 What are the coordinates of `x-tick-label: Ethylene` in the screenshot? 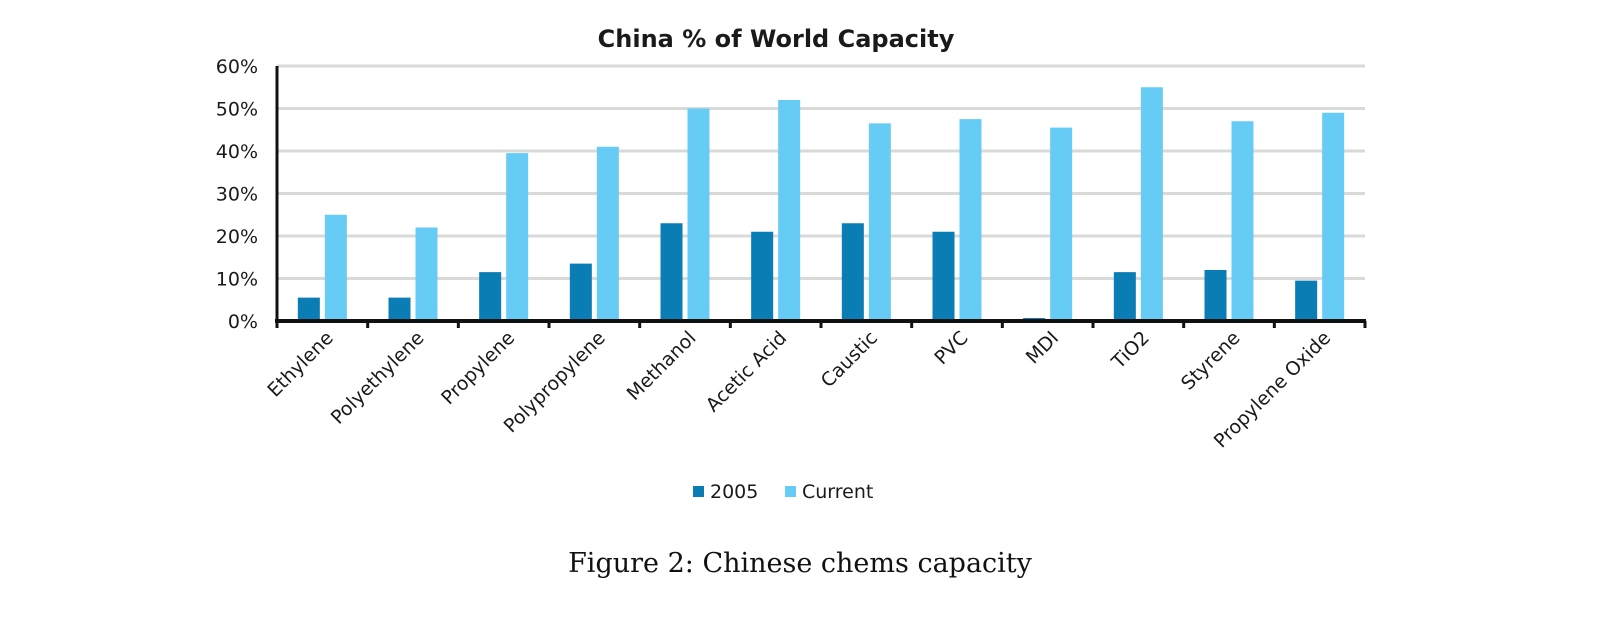 It's located at (300, 364).